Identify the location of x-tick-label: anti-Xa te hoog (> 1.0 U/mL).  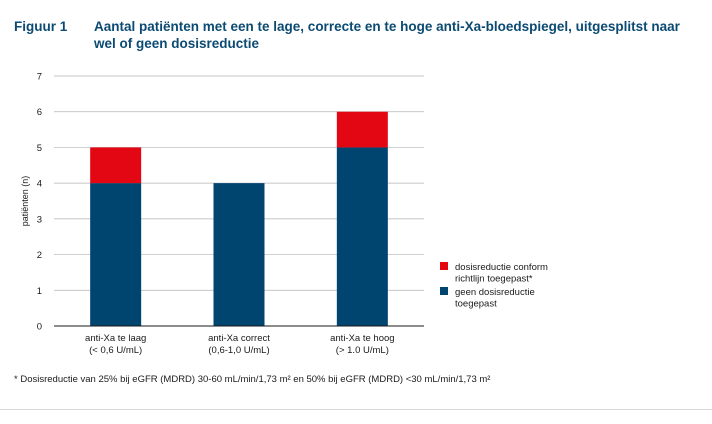
(362, 344).